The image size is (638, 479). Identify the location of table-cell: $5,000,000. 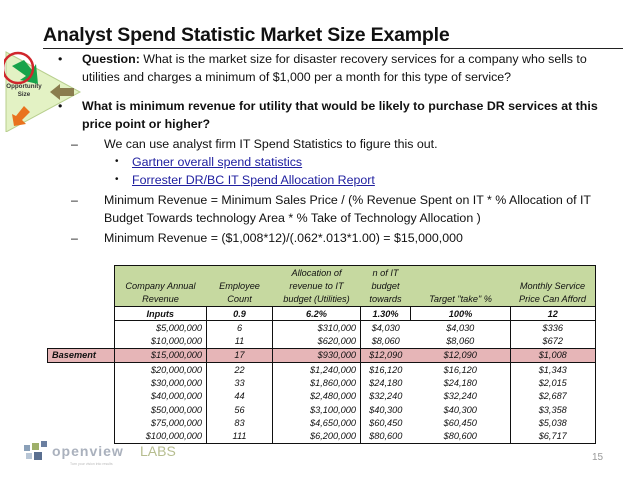
(160, 327).